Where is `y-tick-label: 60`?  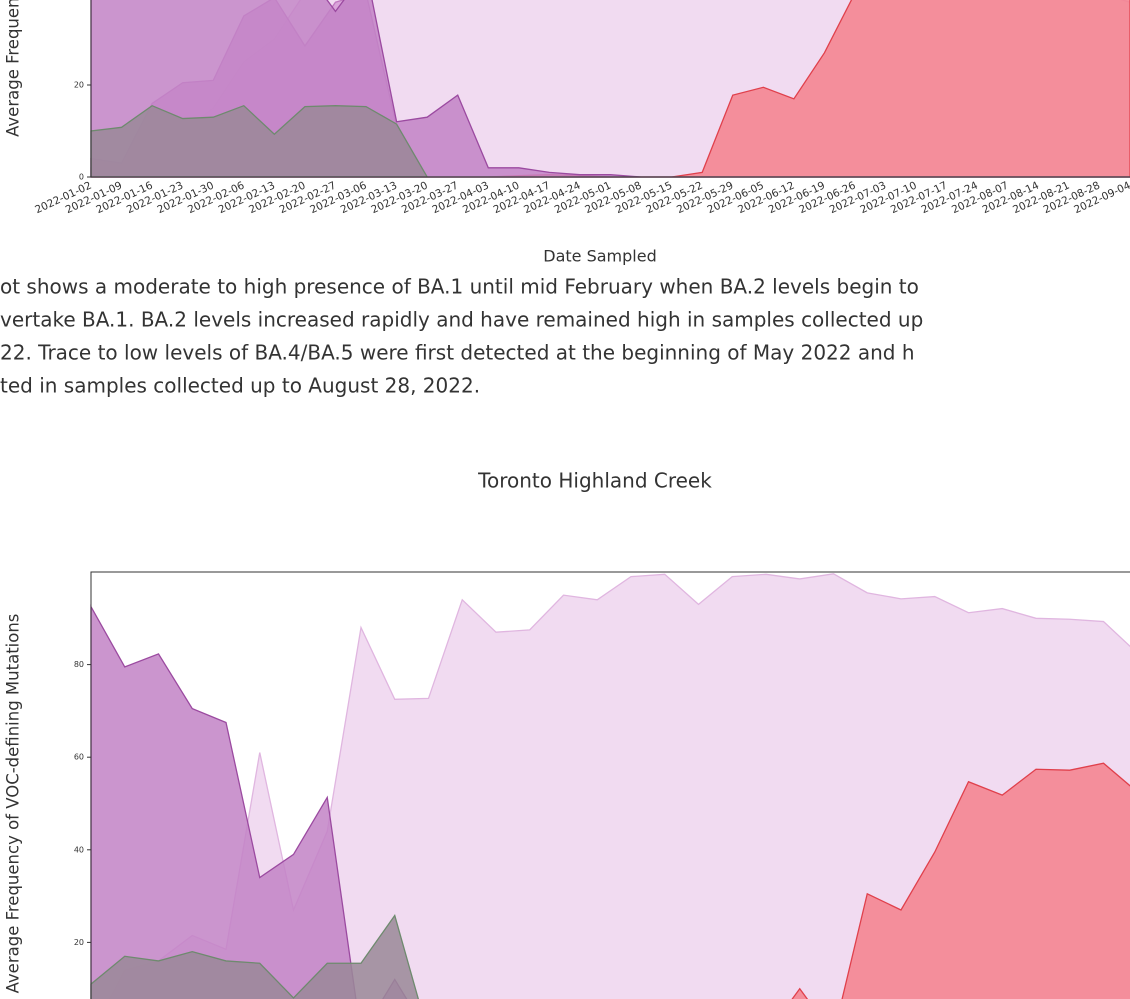 y-tick-label: 60 is located at coordinates (79, 757).